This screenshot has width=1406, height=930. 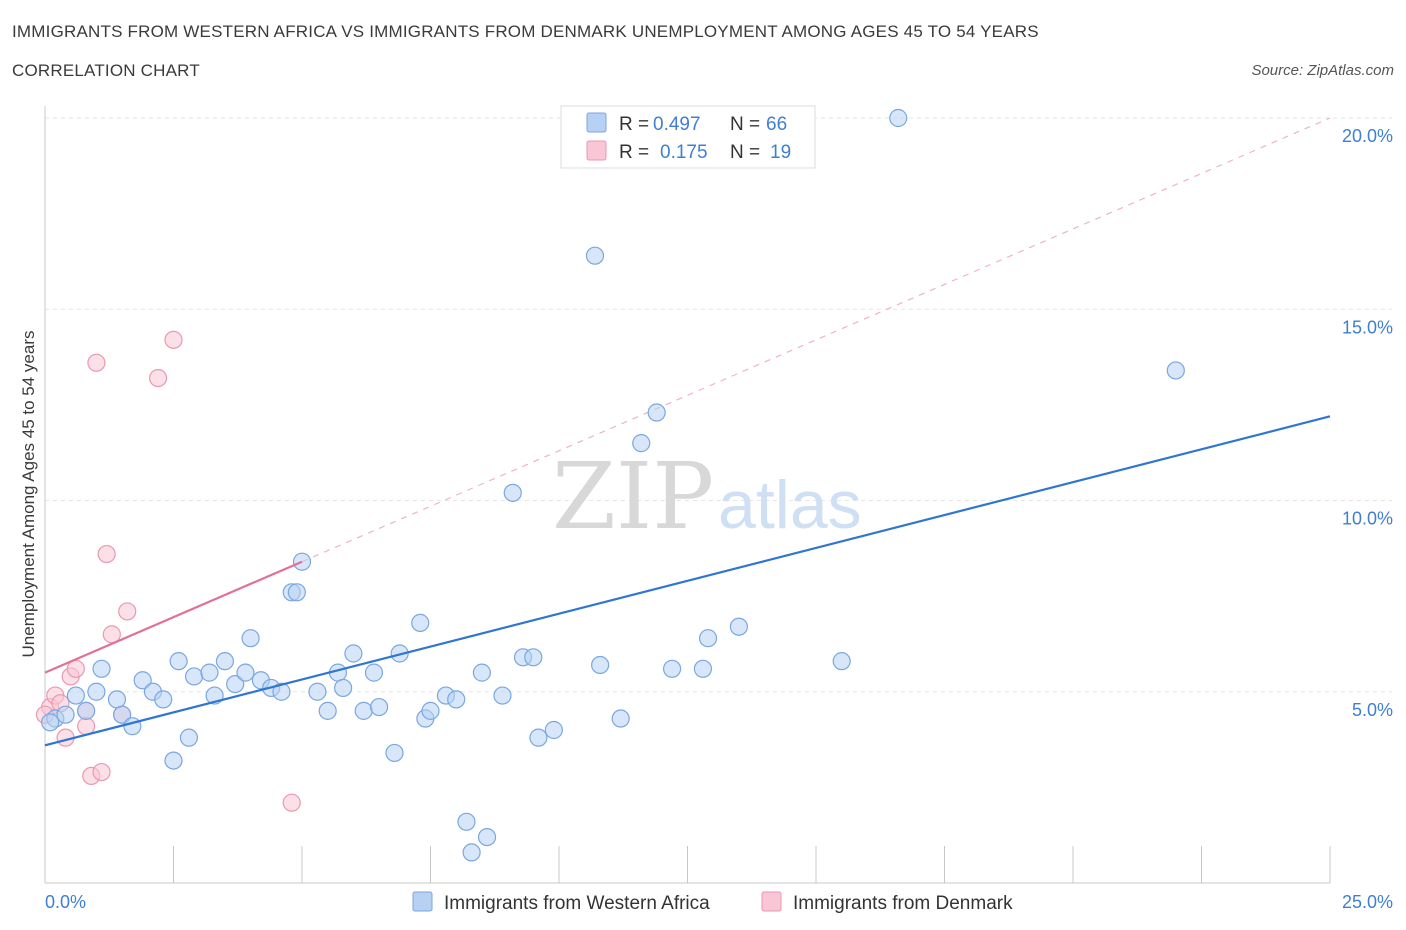 What do you see at coordinates (596, 122) in the screenshot?
I see `stats-legend-swatch-blue` at bounding box center [596, 122].